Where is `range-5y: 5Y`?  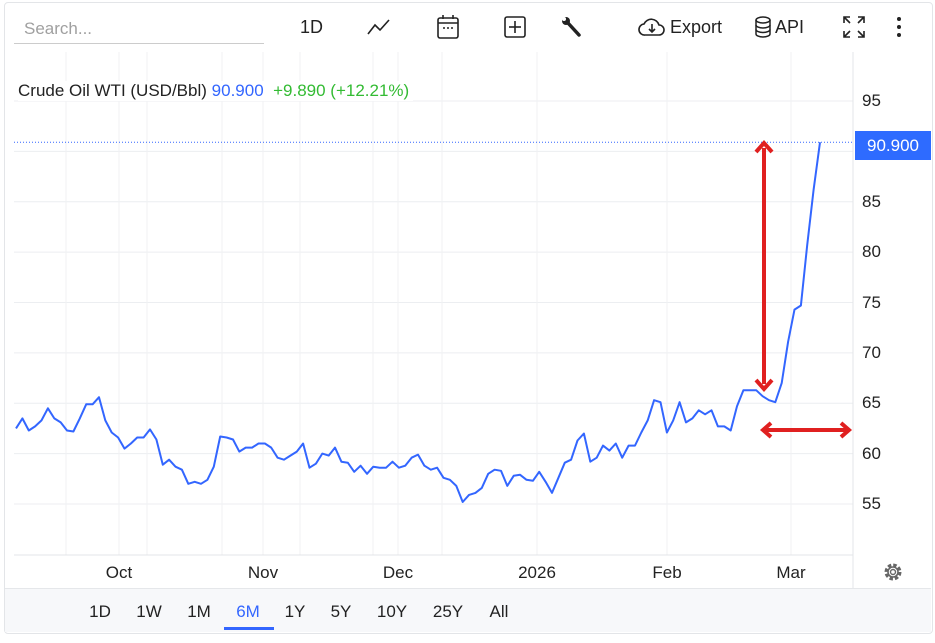 range-5y: 5Y is located at coordinates (341, 611).